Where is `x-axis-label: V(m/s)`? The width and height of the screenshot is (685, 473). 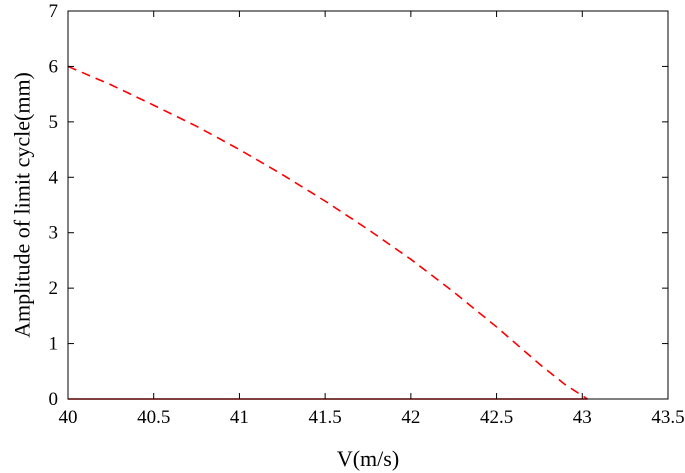 x-axis-label: V(m/s) is located at coordinates (368, 458).